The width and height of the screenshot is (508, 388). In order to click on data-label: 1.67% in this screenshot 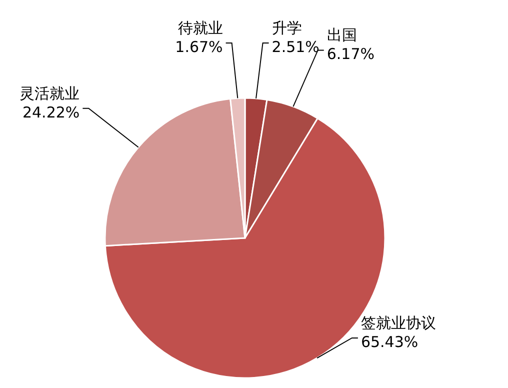, I will do `click(199, 47)`.